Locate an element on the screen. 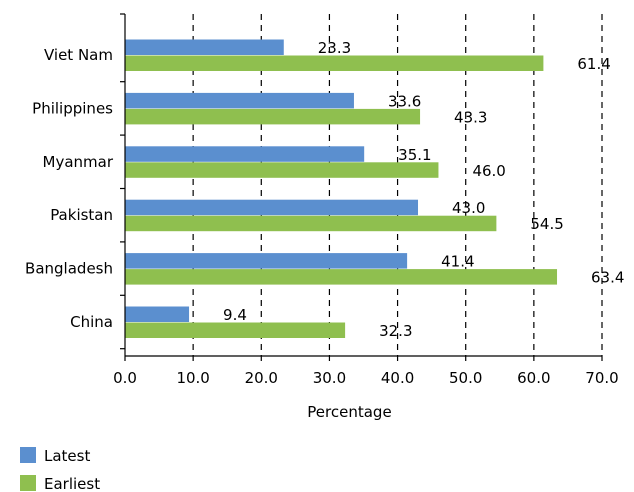 Image resolution: width=634 pixels, height=492 pixels. data-label-earliest: 61.4 is located at coordinates (593, 64).